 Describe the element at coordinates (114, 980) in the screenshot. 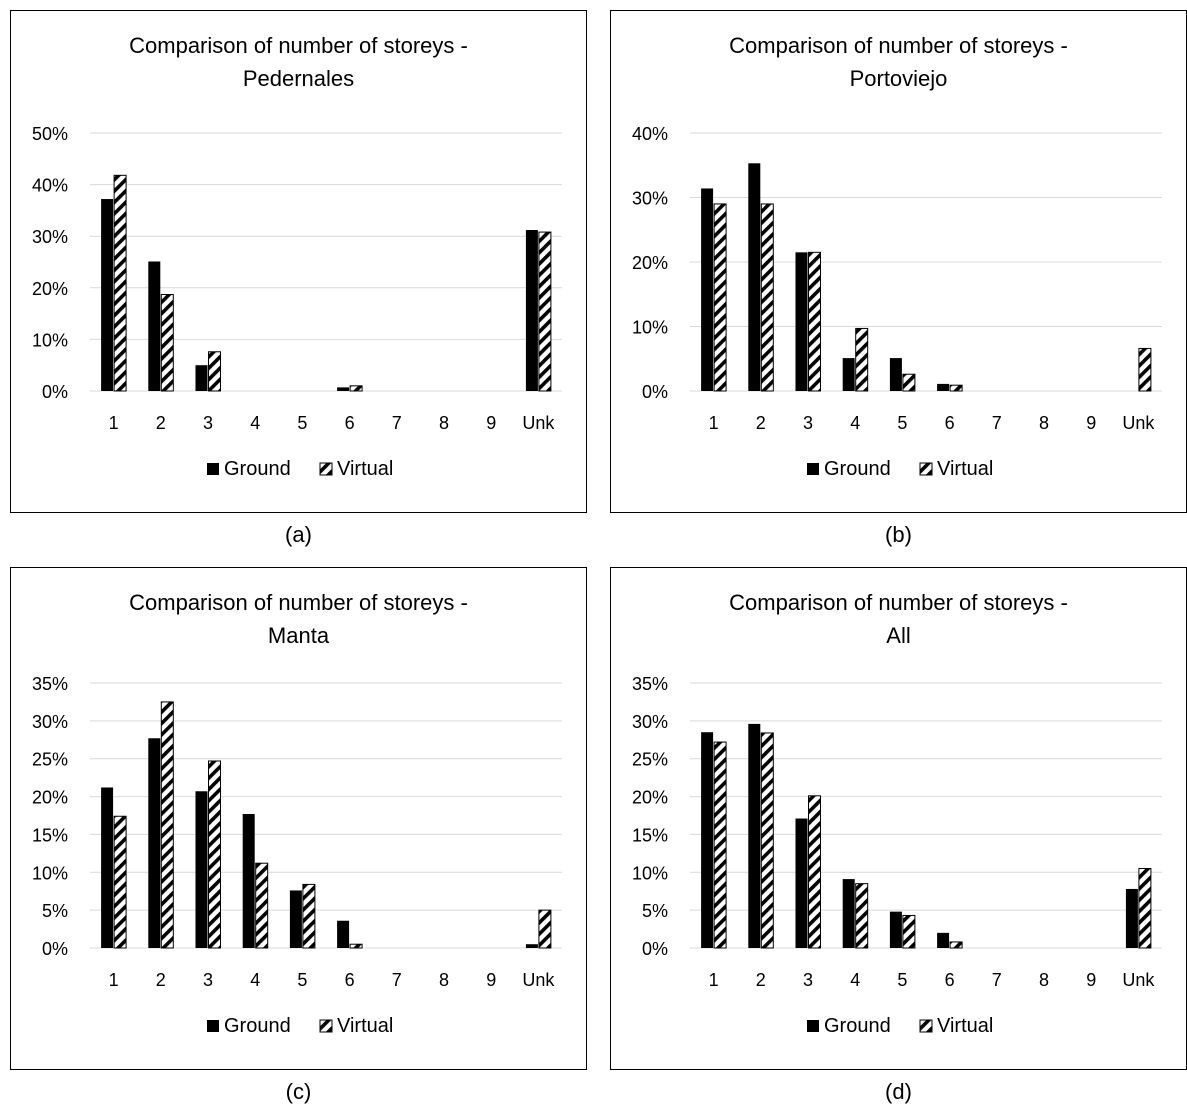

I see `x-tick-label: 1` at that location.